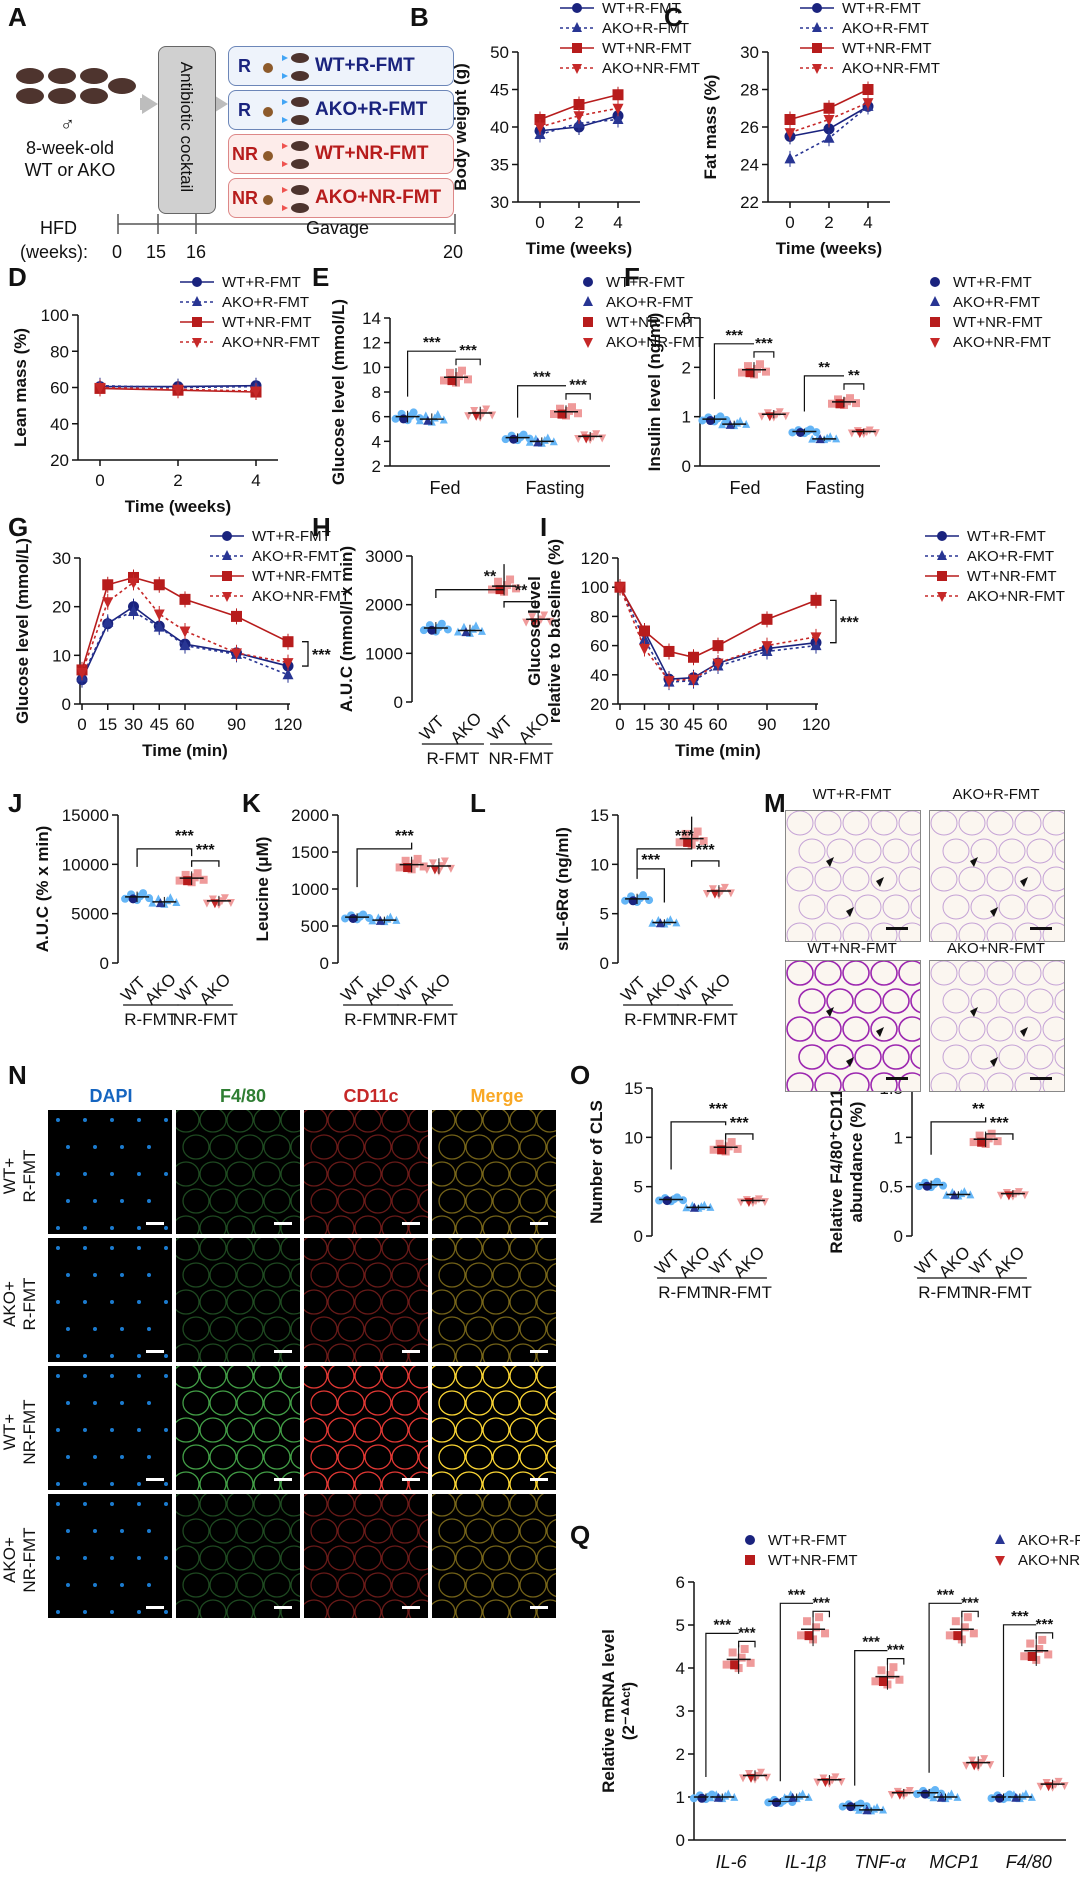  Describe the element at coordinates (562, 889) in the screenshot. I see `y-axis-label: sIL-6Rα (ng/ml)` at that location.